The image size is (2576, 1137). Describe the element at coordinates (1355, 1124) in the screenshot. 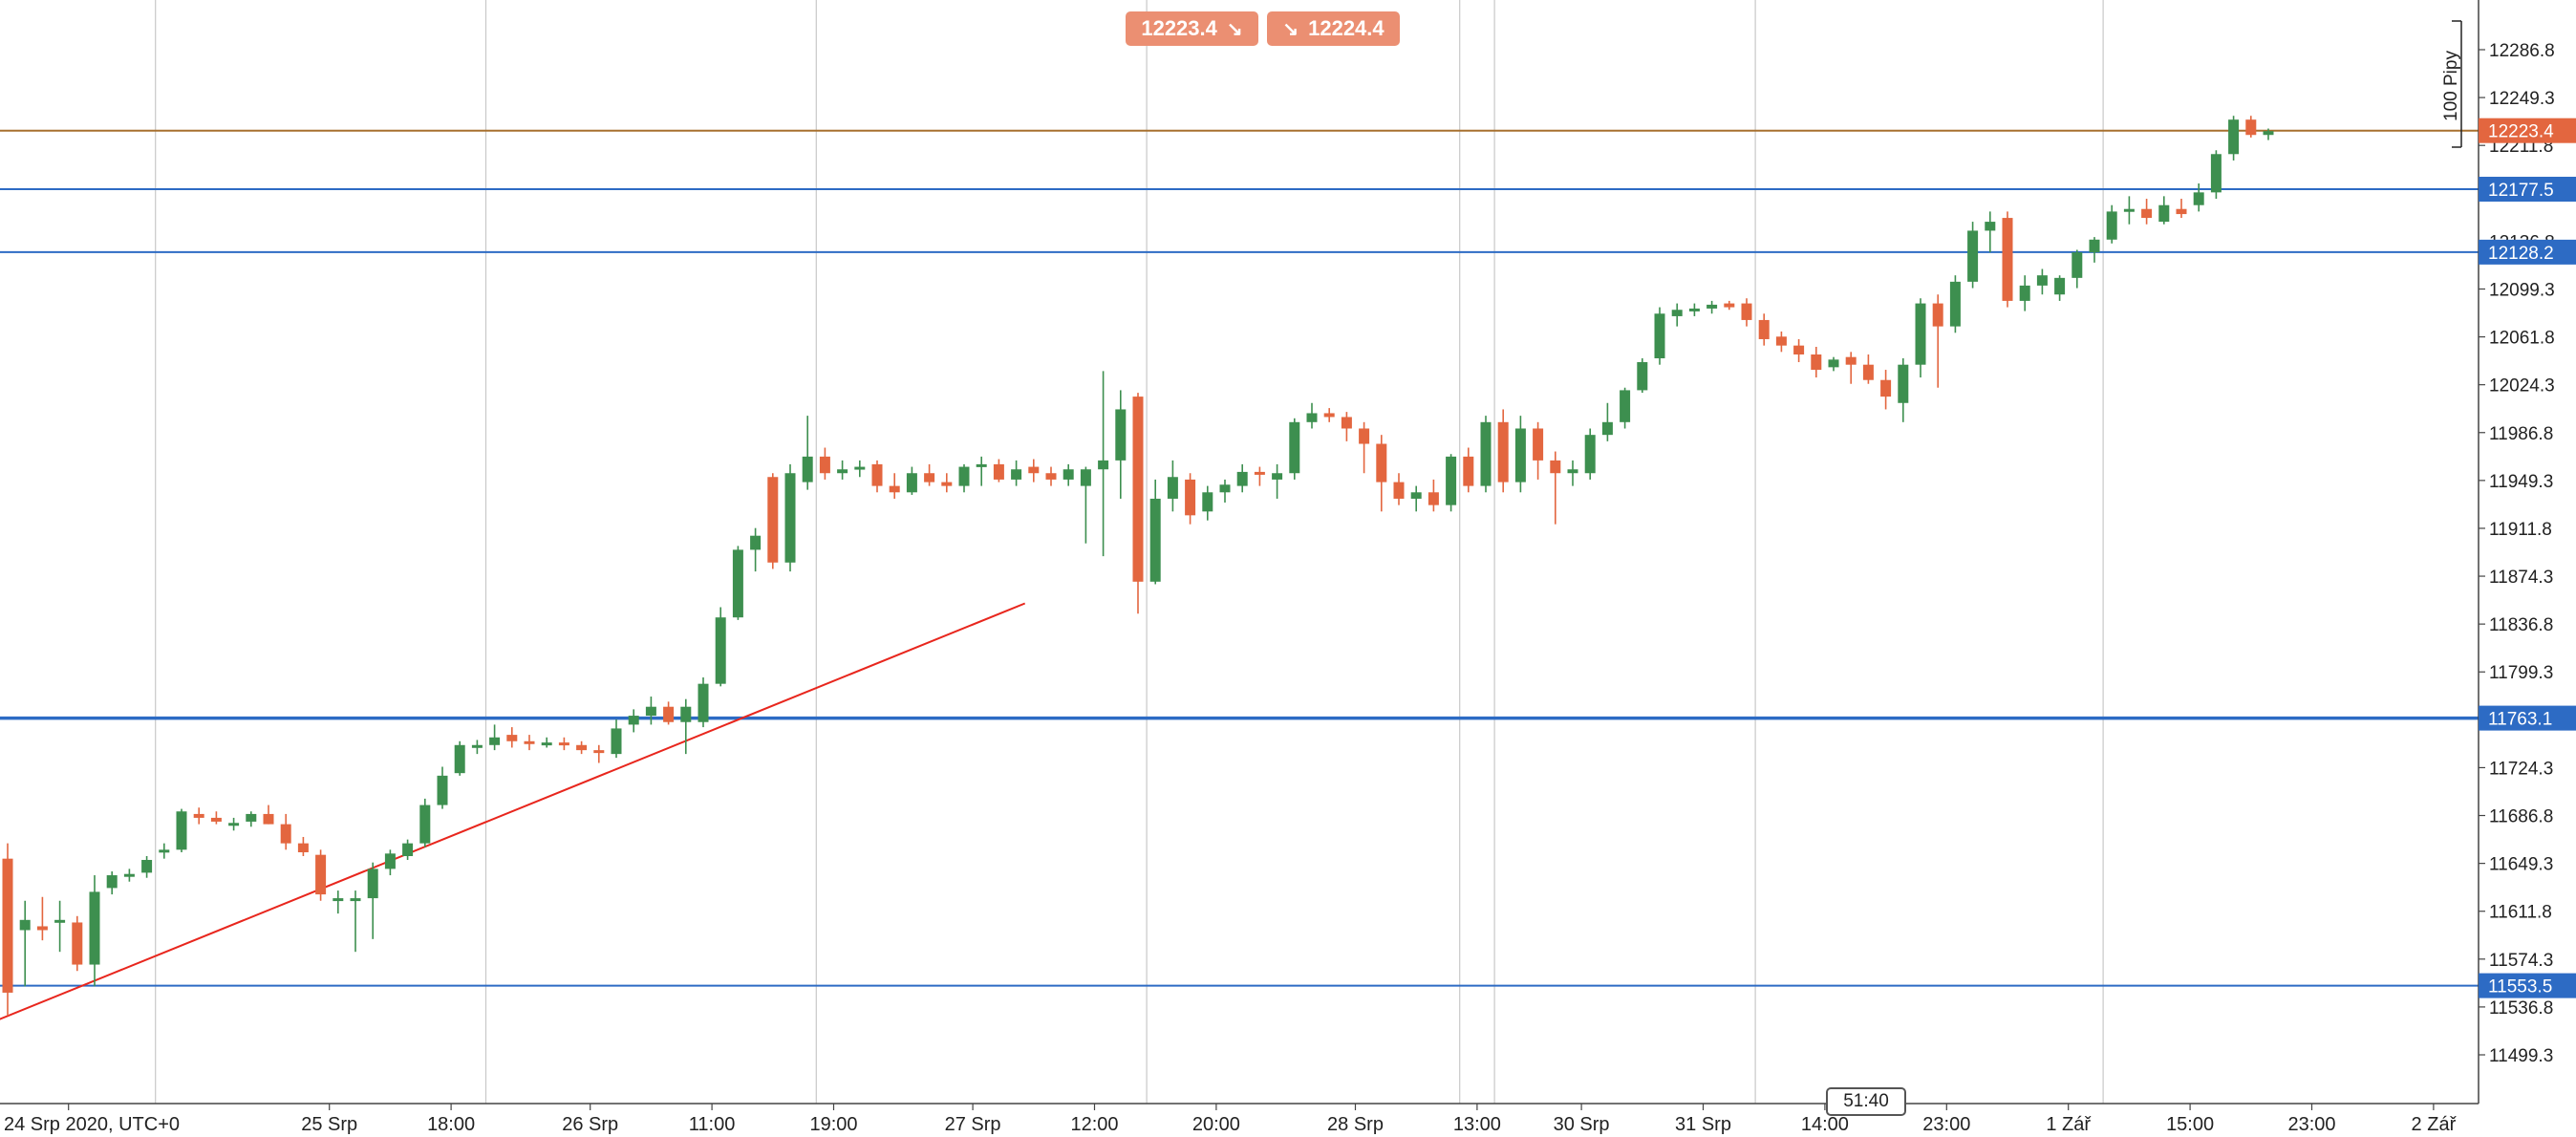

I see `x-tick-label: 28 Srp` at that location.